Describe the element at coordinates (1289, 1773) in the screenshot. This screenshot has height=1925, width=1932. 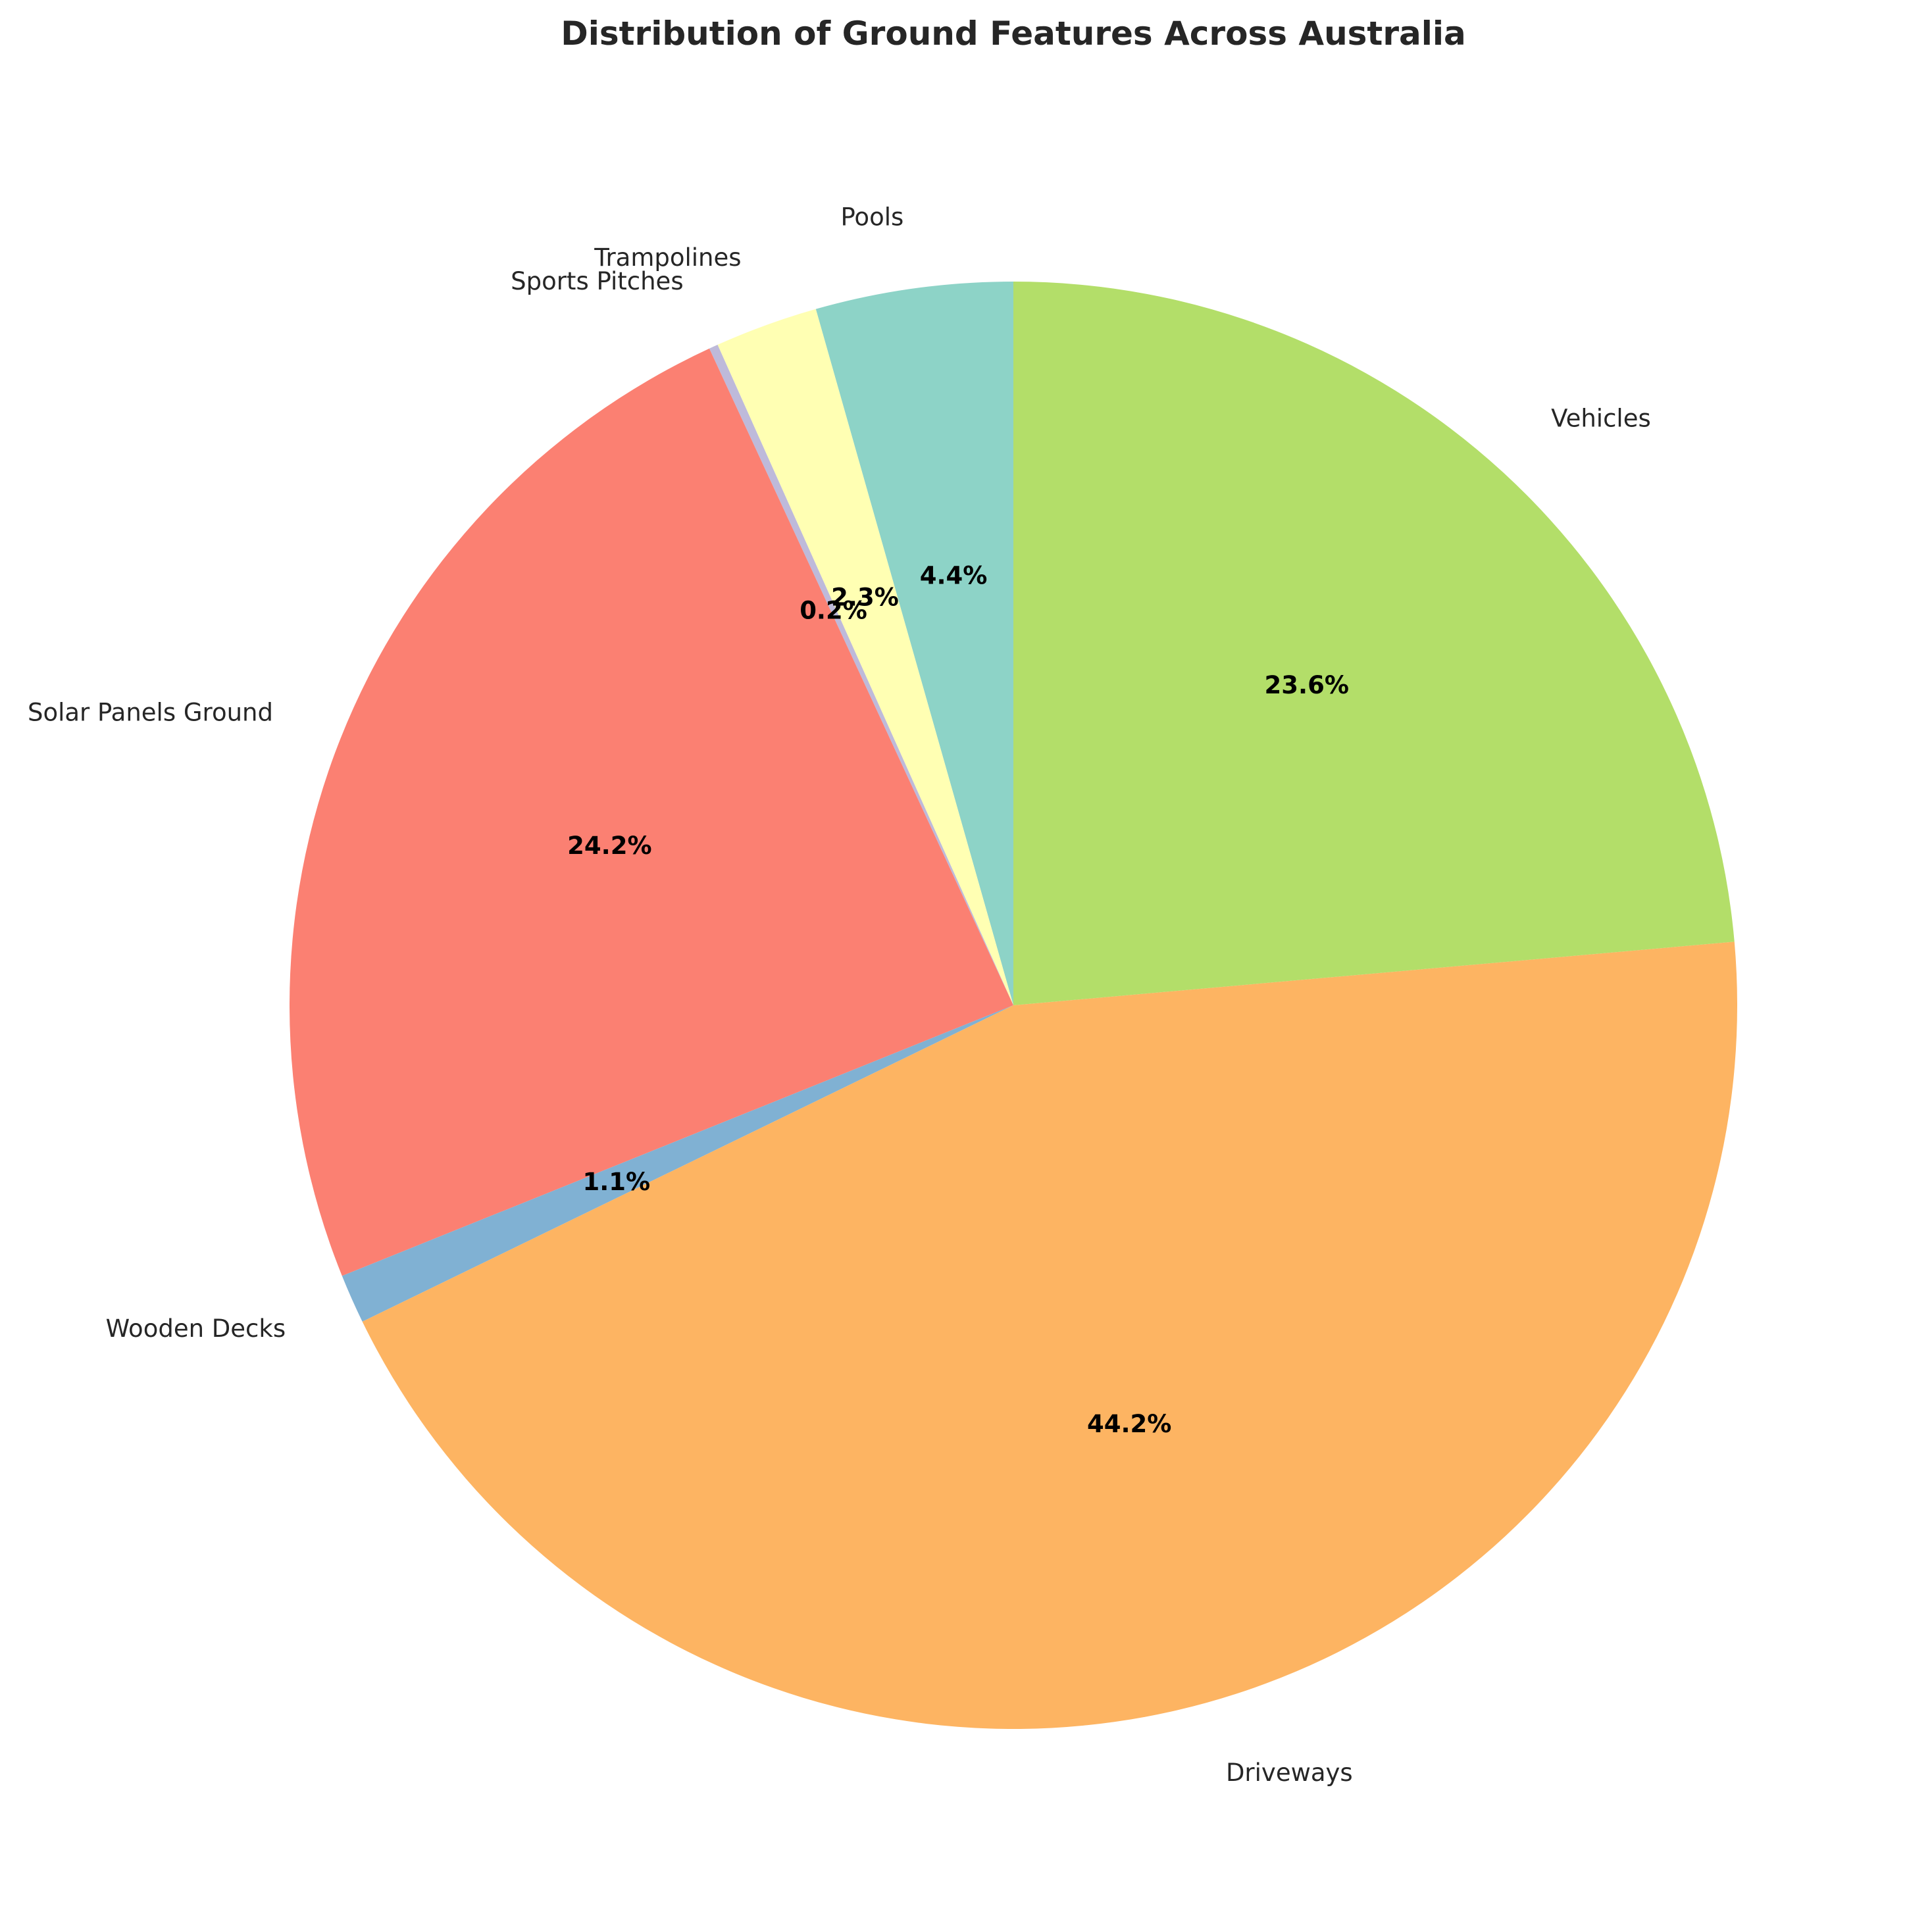
I see `slice-label-driveways: Driveways` at that location.